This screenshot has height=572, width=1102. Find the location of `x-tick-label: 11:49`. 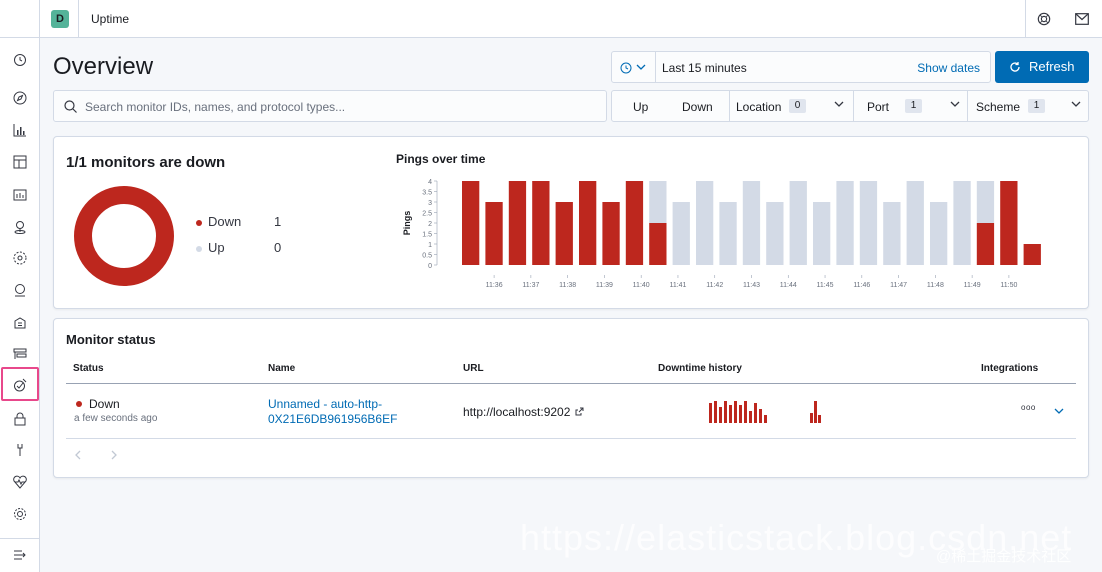

x-tick-label: 11:49 is located at coordinates (972, 285).